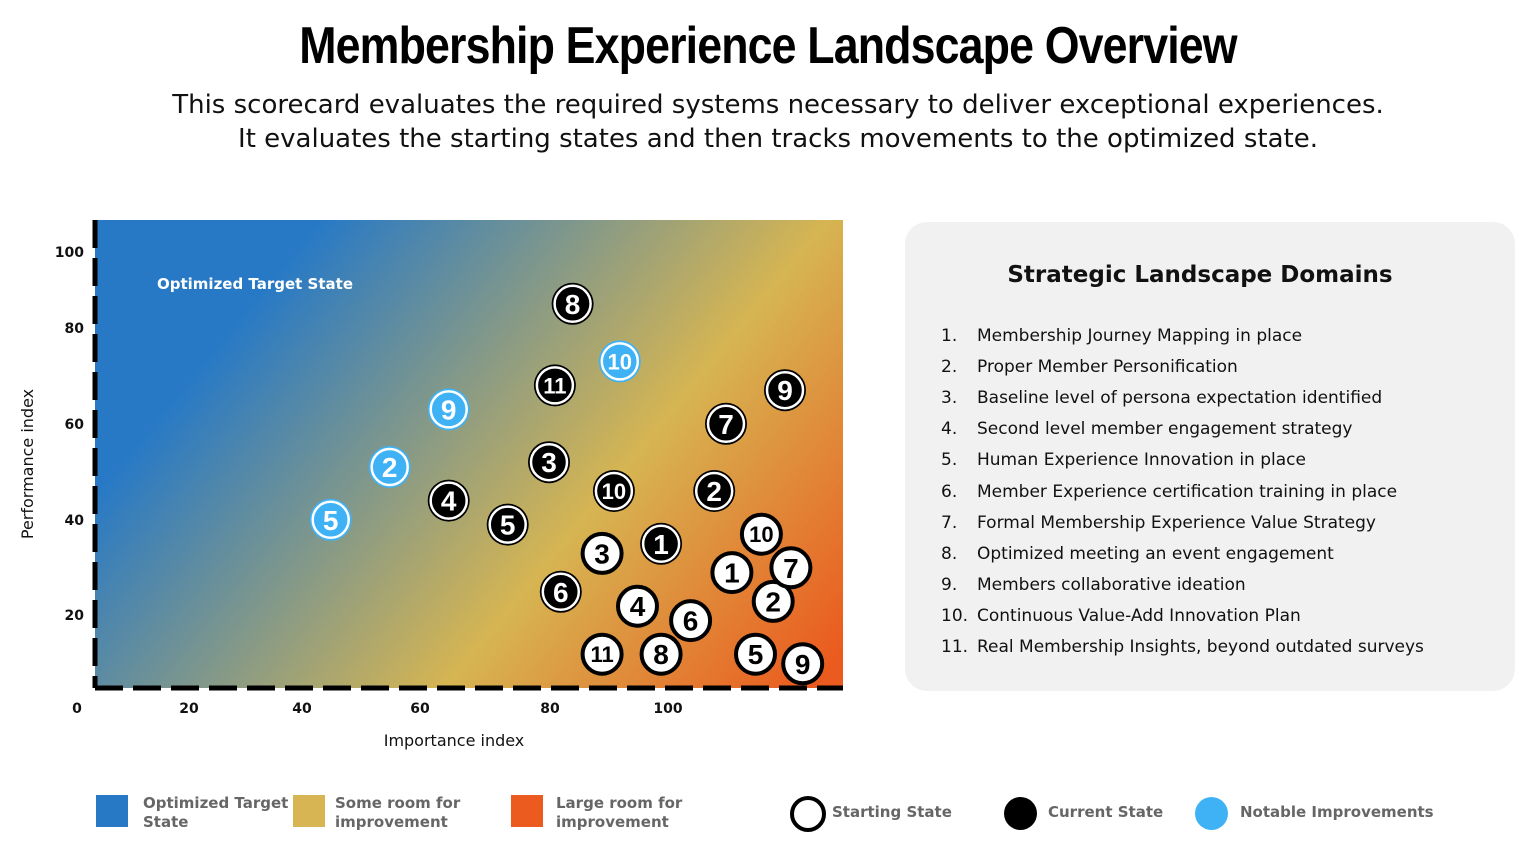  Describe the element at coordinates (949, 366) in the screenshot. I see `domain-item-number: 2.` at that location.